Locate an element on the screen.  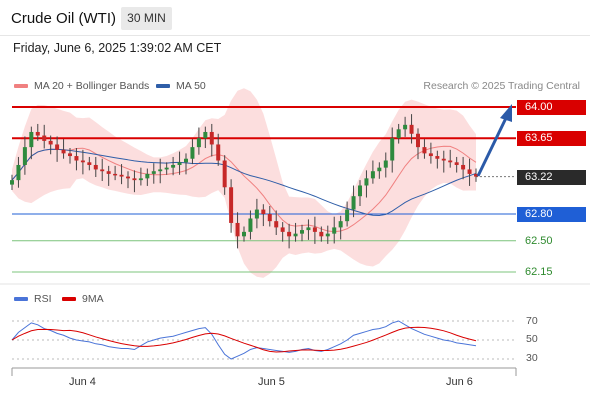
rsi-legend: RSI is located at coordinates (33, 299).